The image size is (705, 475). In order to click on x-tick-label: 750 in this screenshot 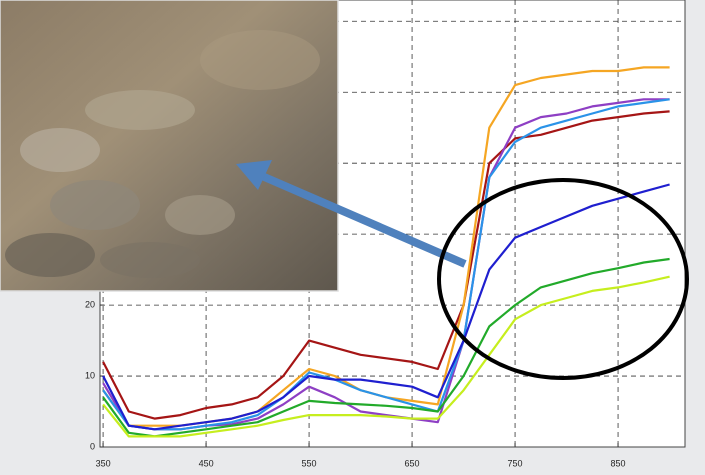, I will do `click(515, 463)`.